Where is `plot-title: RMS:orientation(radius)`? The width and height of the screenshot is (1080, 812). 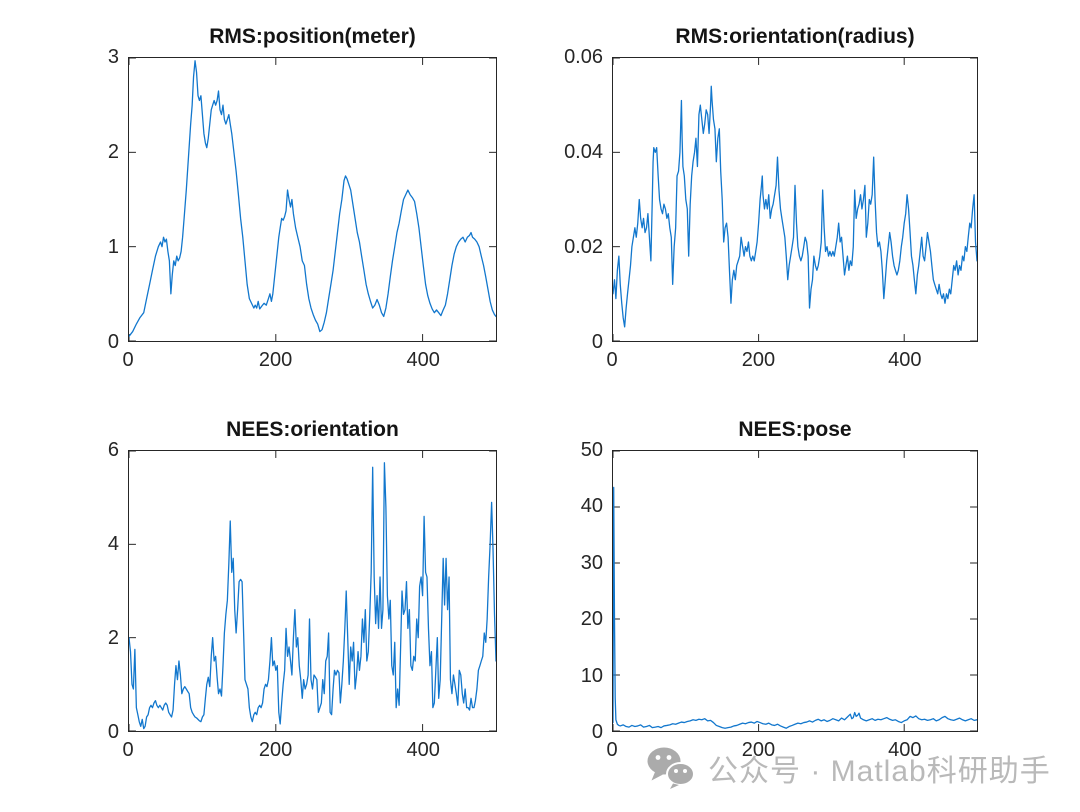 plot-title: RMS:orientation(radius) is located at coordinates (795, 36).